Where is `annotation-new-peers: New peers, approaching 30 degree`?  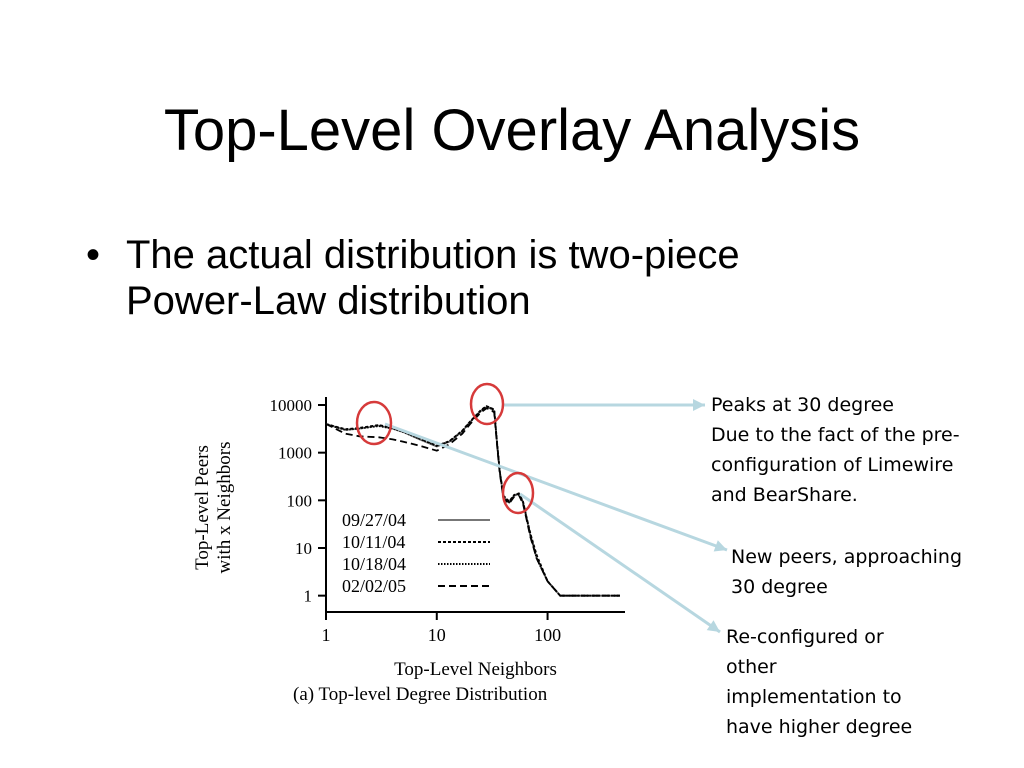 annotation-new-peers: New peers, approaching 30 degree is located at coordinates (846, 572).